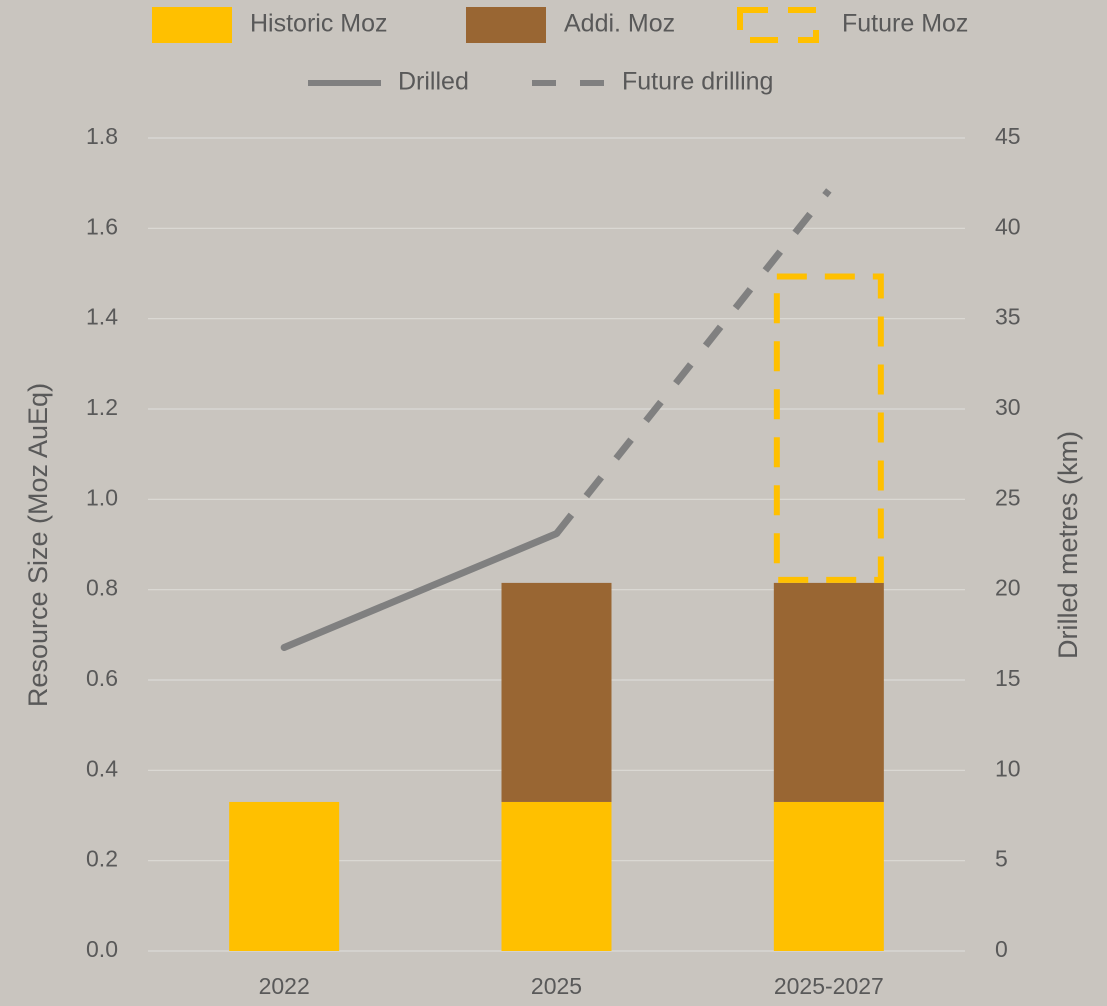 Image resolution: width=1107 pixels, height=1006 pixels. I want to click on x-tick-label: 2025-2027, so click(829, 986).